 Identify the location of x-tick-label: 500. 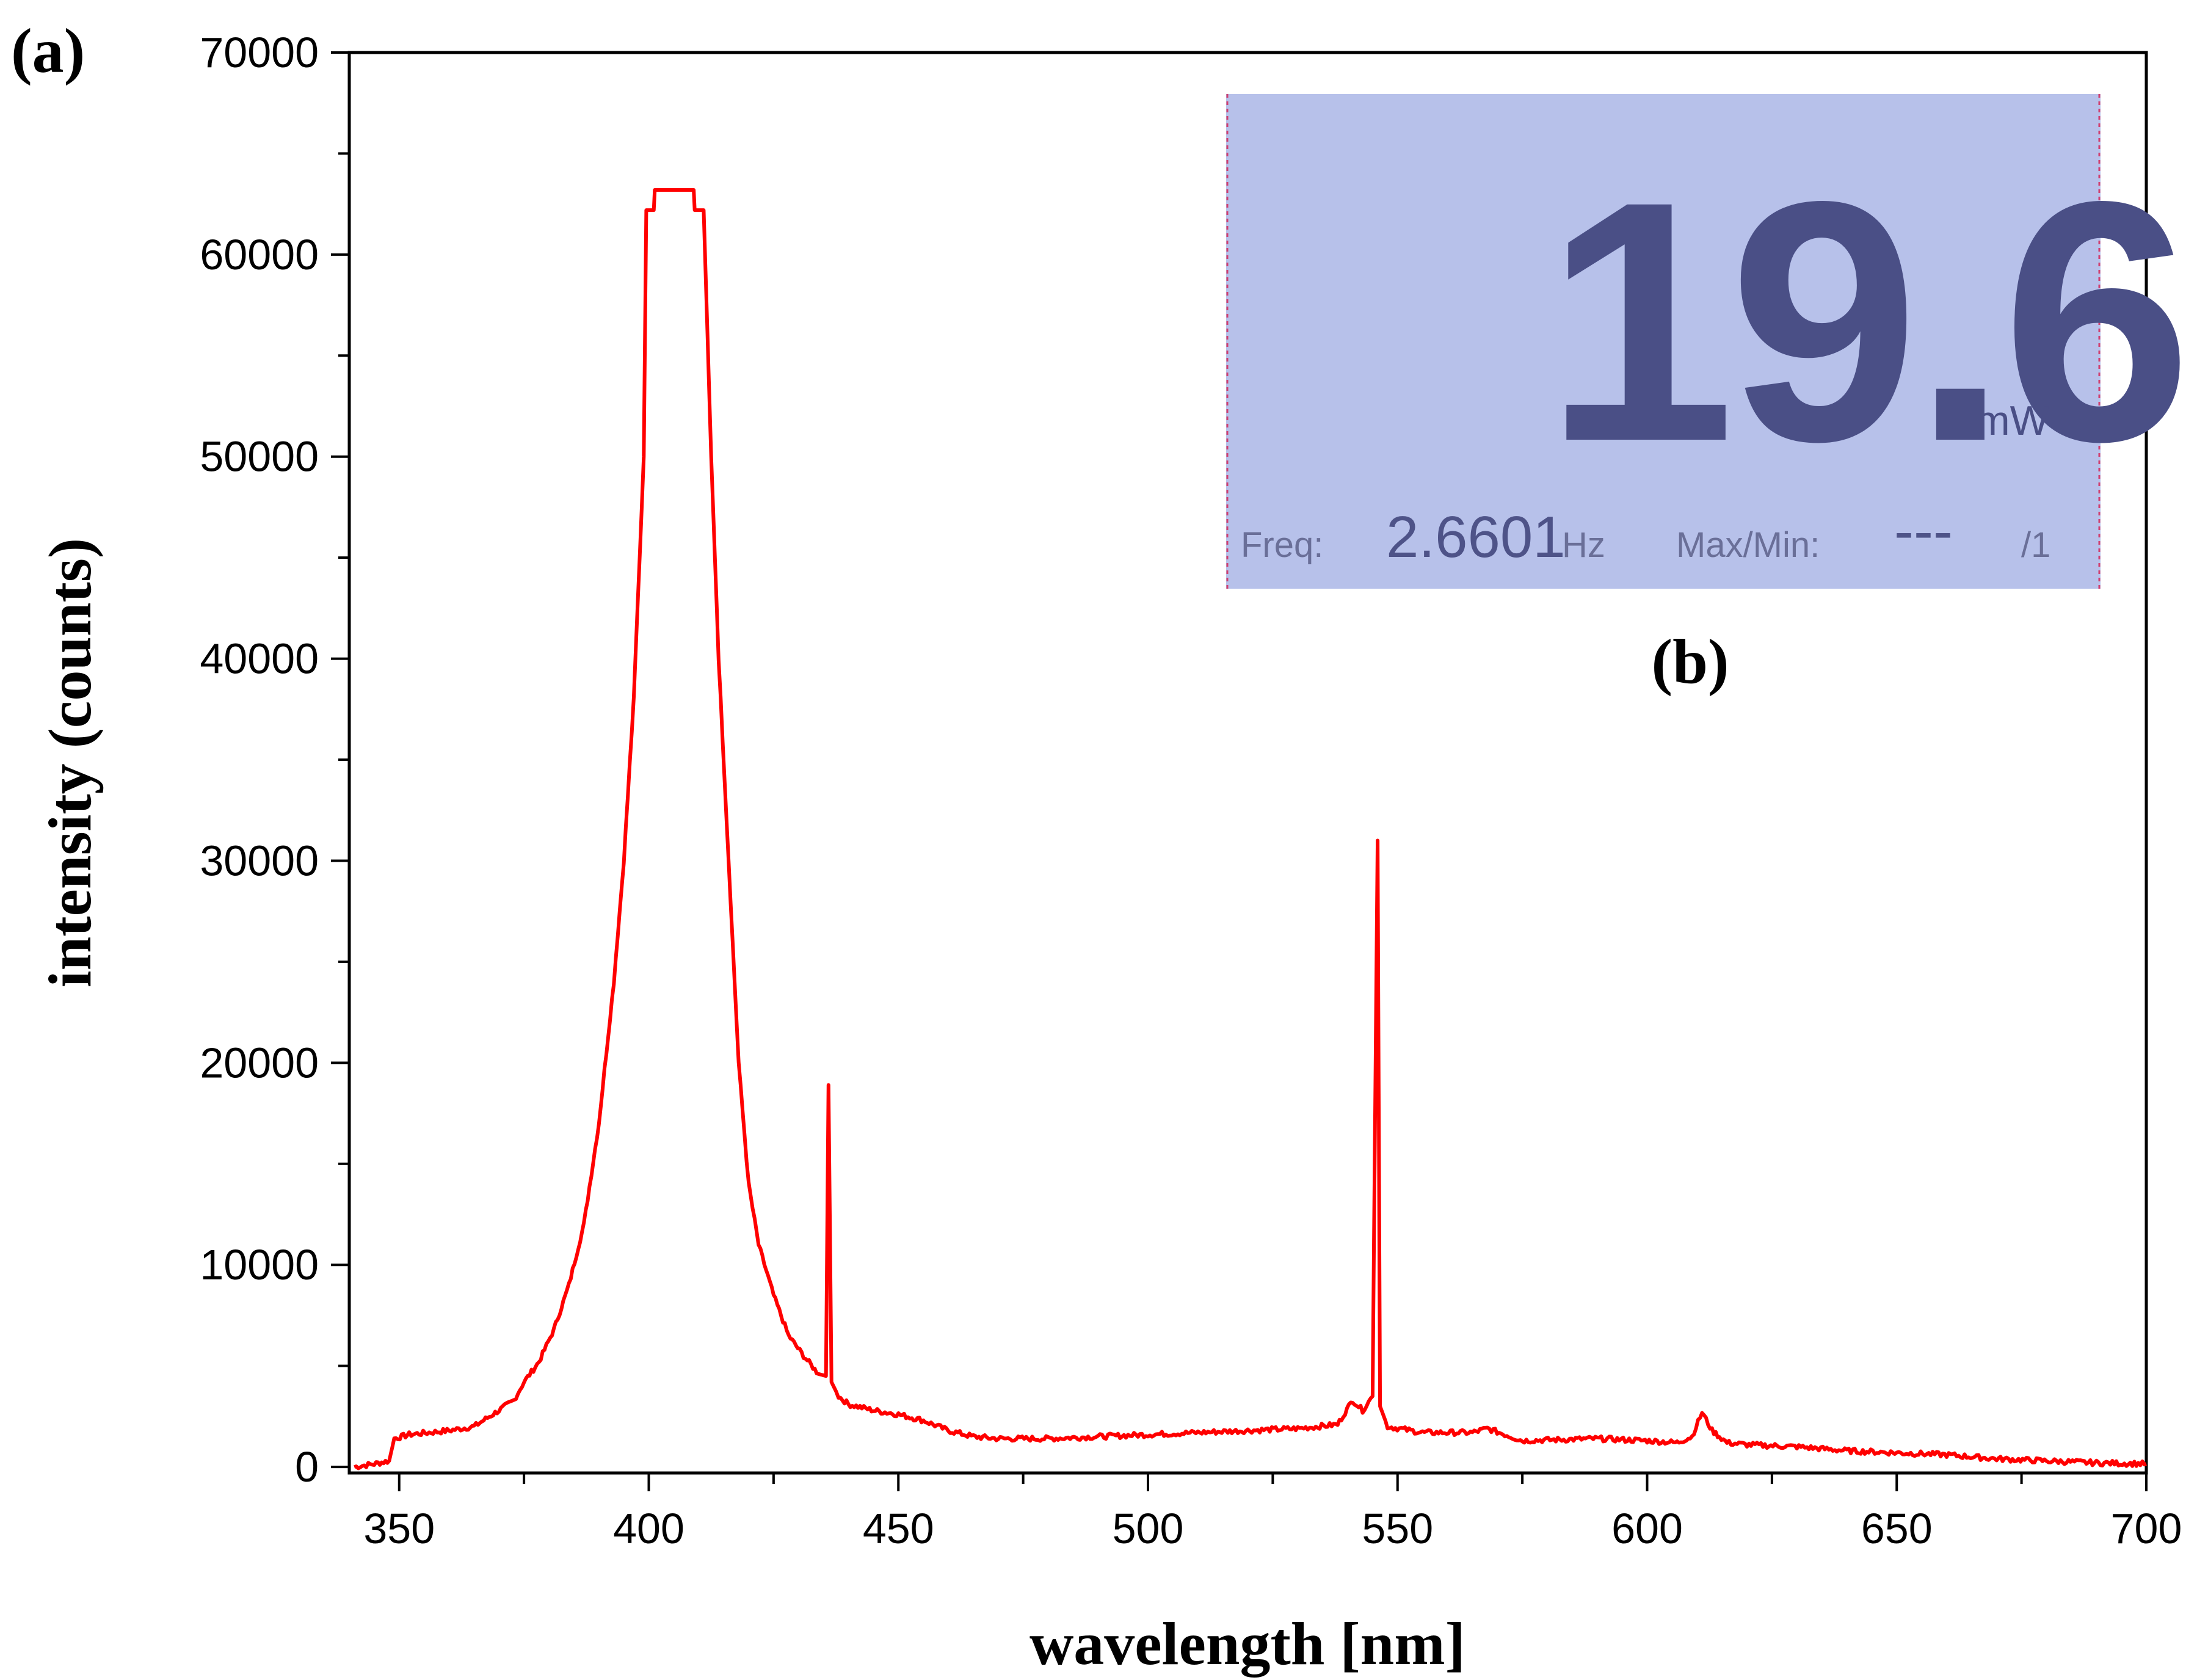
(1148, 1528).